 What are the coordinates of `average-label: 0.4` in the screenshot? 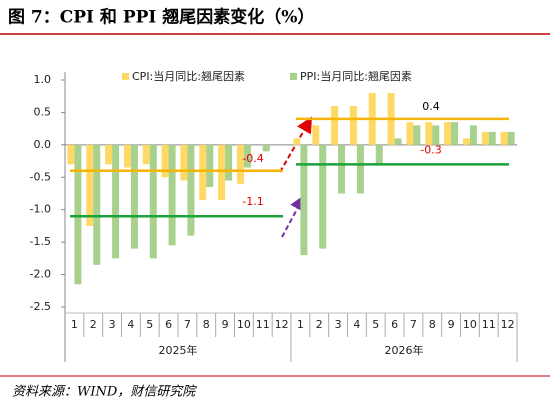 It's located at (431, 106).